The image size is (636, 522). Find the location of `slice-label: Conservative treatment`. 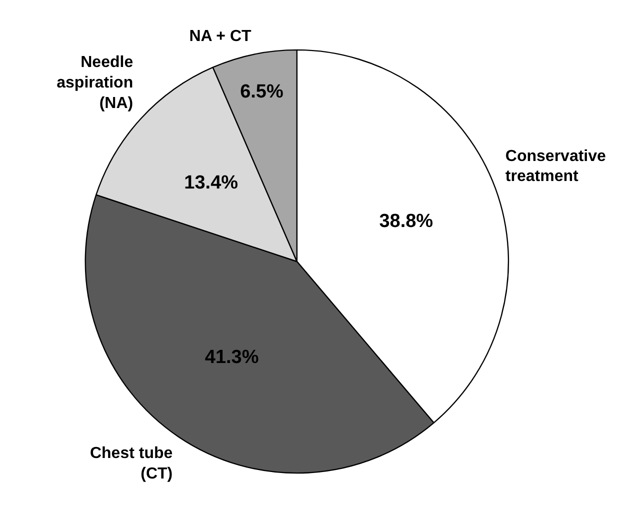

slice-label: Conservative treatment is located at coordinates (555, 167).